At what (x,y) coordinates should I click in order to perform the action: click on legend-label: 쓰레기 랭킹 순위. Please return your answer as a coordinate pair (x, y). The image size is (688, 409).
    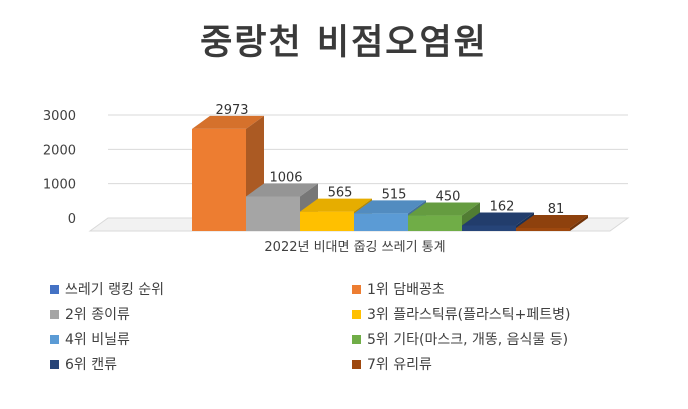
    Looking at the image, I should click on (115, 290).